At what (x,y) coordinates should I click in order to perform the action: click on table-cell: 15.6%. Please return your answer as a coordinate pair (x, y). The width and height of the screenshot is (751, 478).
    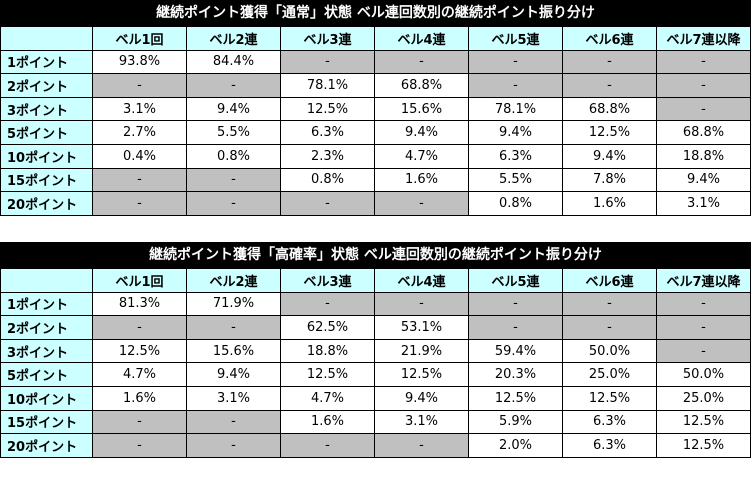
    Looking at the image, I should click on (233, 351).